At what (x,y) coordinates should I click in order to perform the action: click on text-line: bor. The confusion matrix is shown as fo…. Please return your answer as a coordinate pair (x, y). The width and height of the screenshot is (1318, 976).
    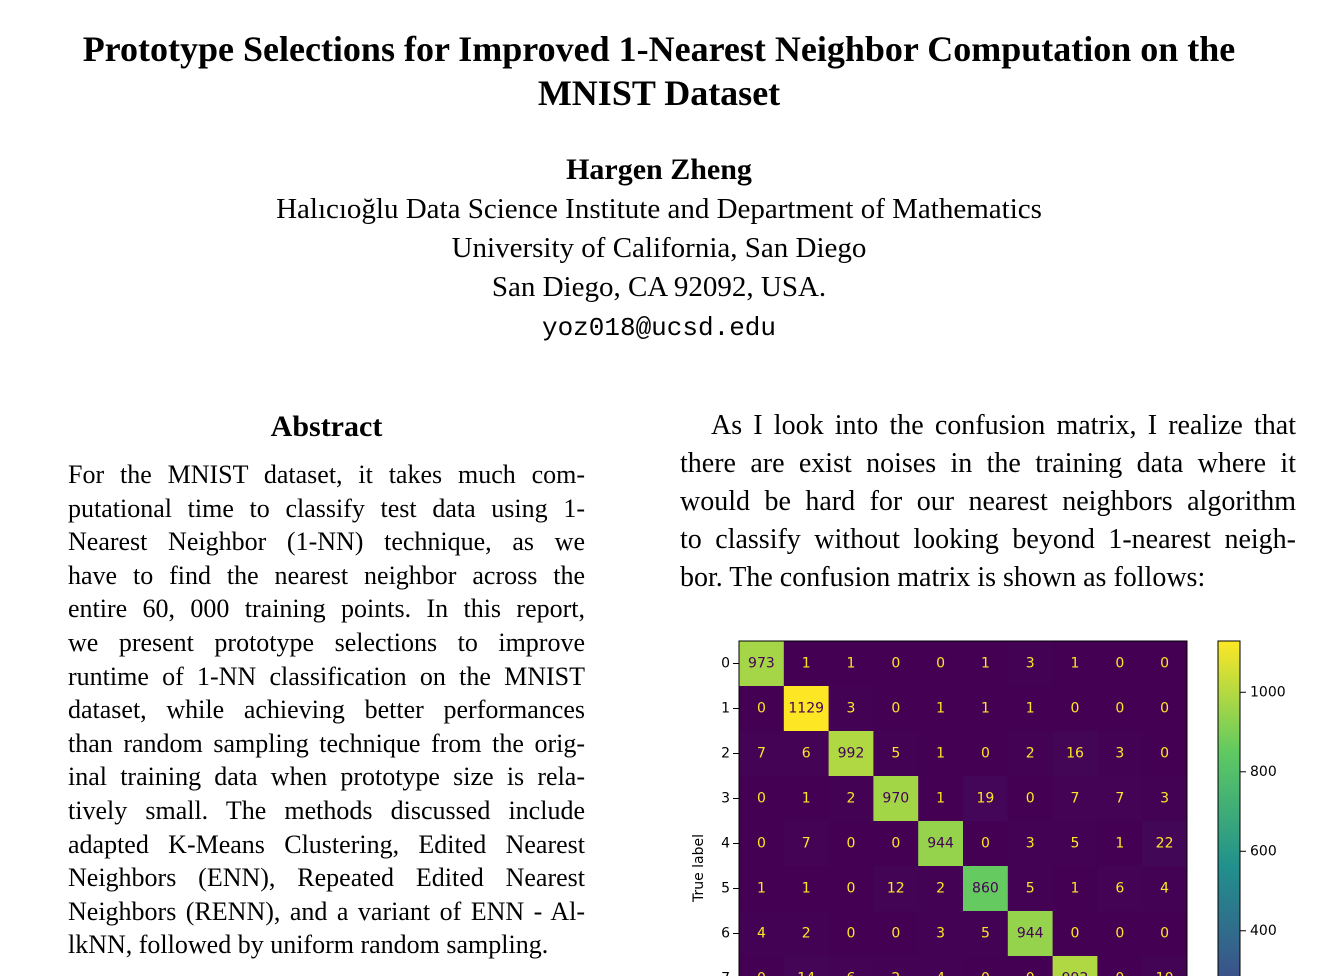
    Looking at the image, I should click on (943, 577).